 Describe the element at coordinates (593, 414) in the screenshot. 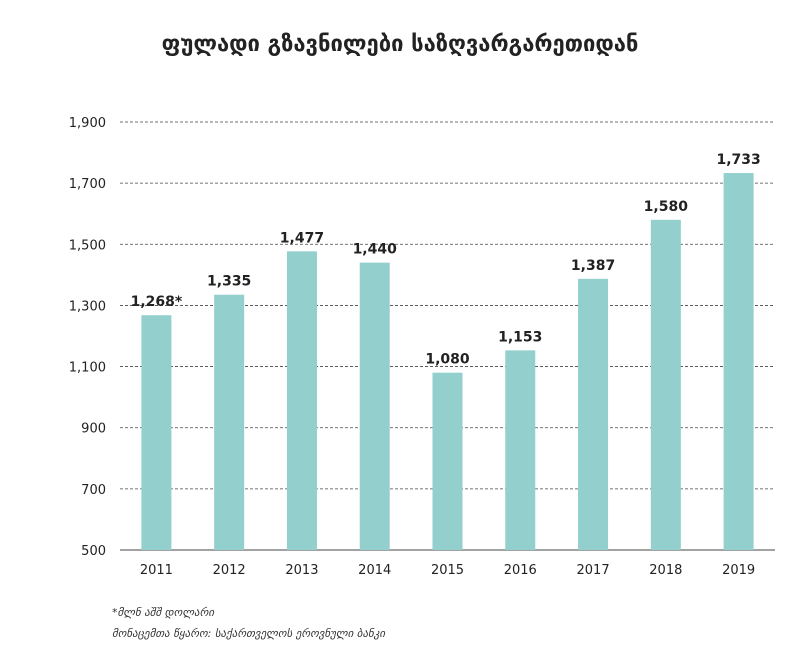

I see `bar-2017` at that location.